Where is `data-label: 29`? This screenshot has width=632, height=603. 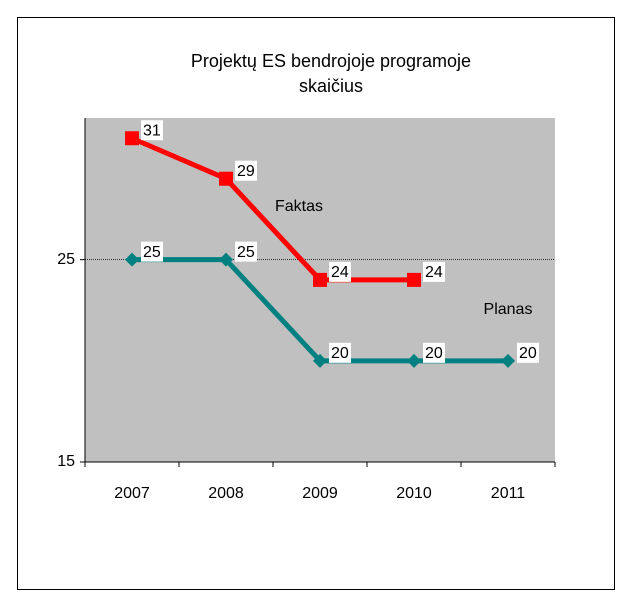
data-label: 29 is located at coordinates (246, 171).